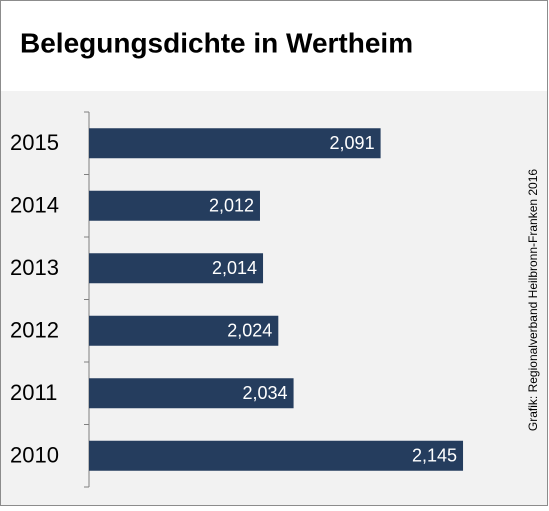 This screenshot has width=549, height=511. What do you see at coordinates (352, 143) in the screenshot?
I see `value-label: 2,091` at bounding box center [352, 143].